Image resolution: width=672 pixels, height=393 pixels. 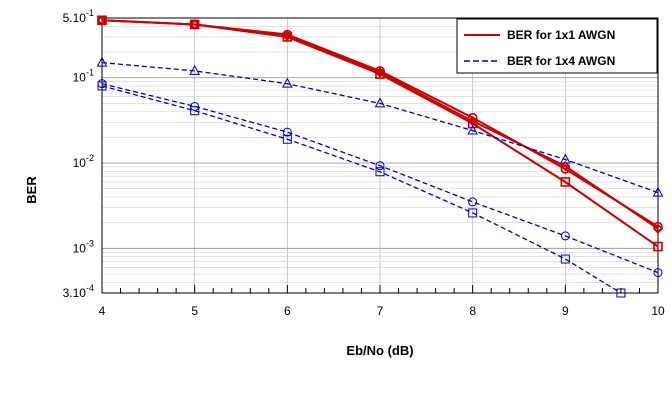 I want to click on y-tick-label: 5.10-1, so click(x=78, y=16).